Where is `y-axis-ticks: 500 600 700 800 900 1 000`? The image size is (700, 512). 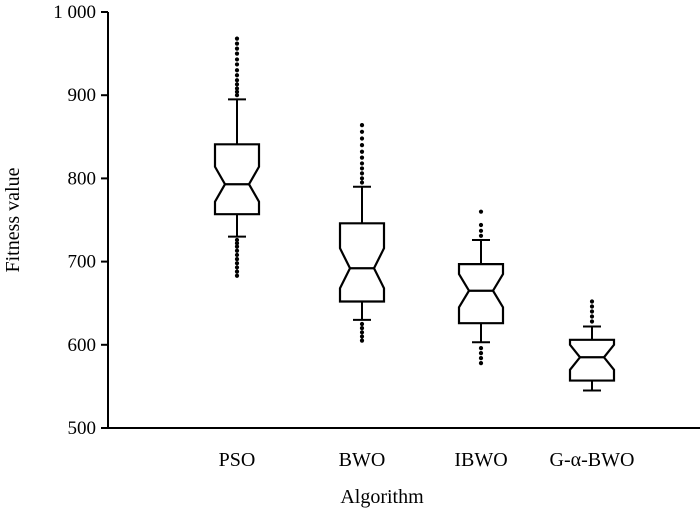 y-axis-ticks: 500 600 700 800 900 1 000 is located at coordinates (80, 220).